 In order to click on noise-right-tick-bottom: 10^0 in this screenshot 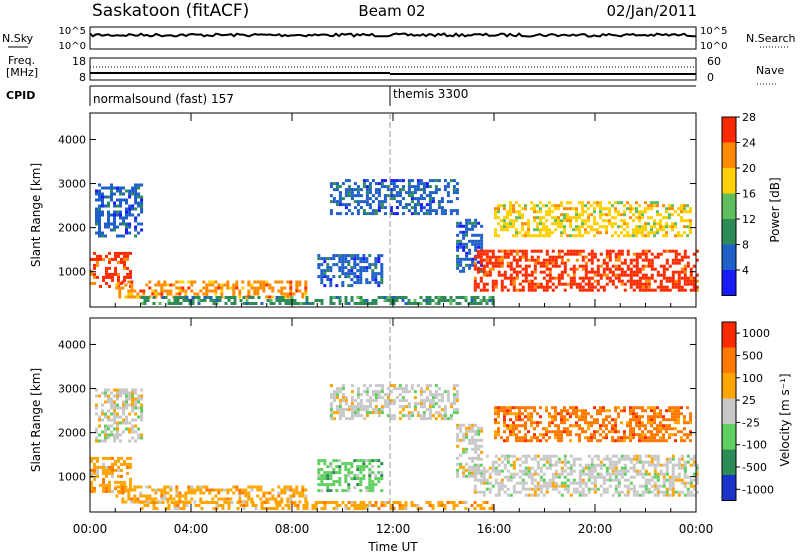, I will do `click(713, 46)`.